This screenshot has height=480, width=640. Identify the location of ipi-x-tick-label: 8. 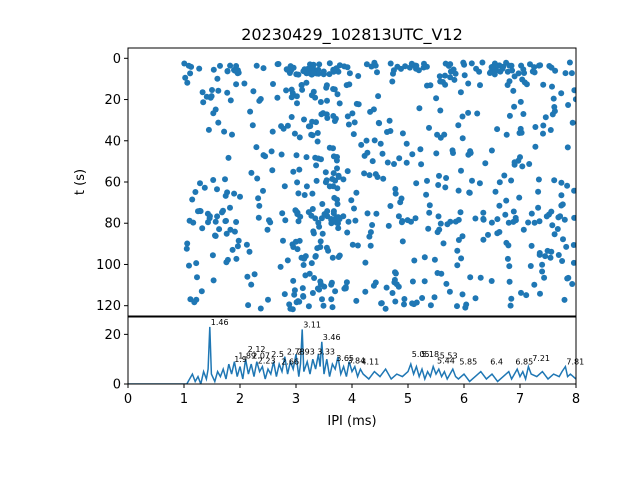
(576, 399).